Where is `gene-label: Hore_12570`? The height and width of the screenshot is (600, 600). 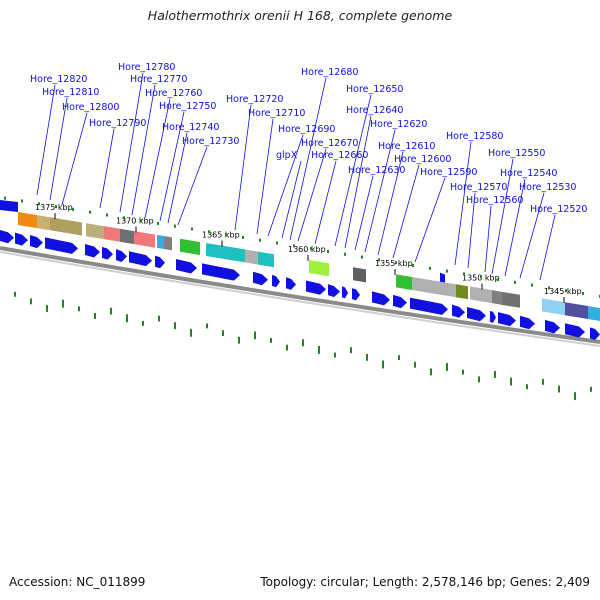 gene-label: Hore_12570 is located at coordinates (478, 187).